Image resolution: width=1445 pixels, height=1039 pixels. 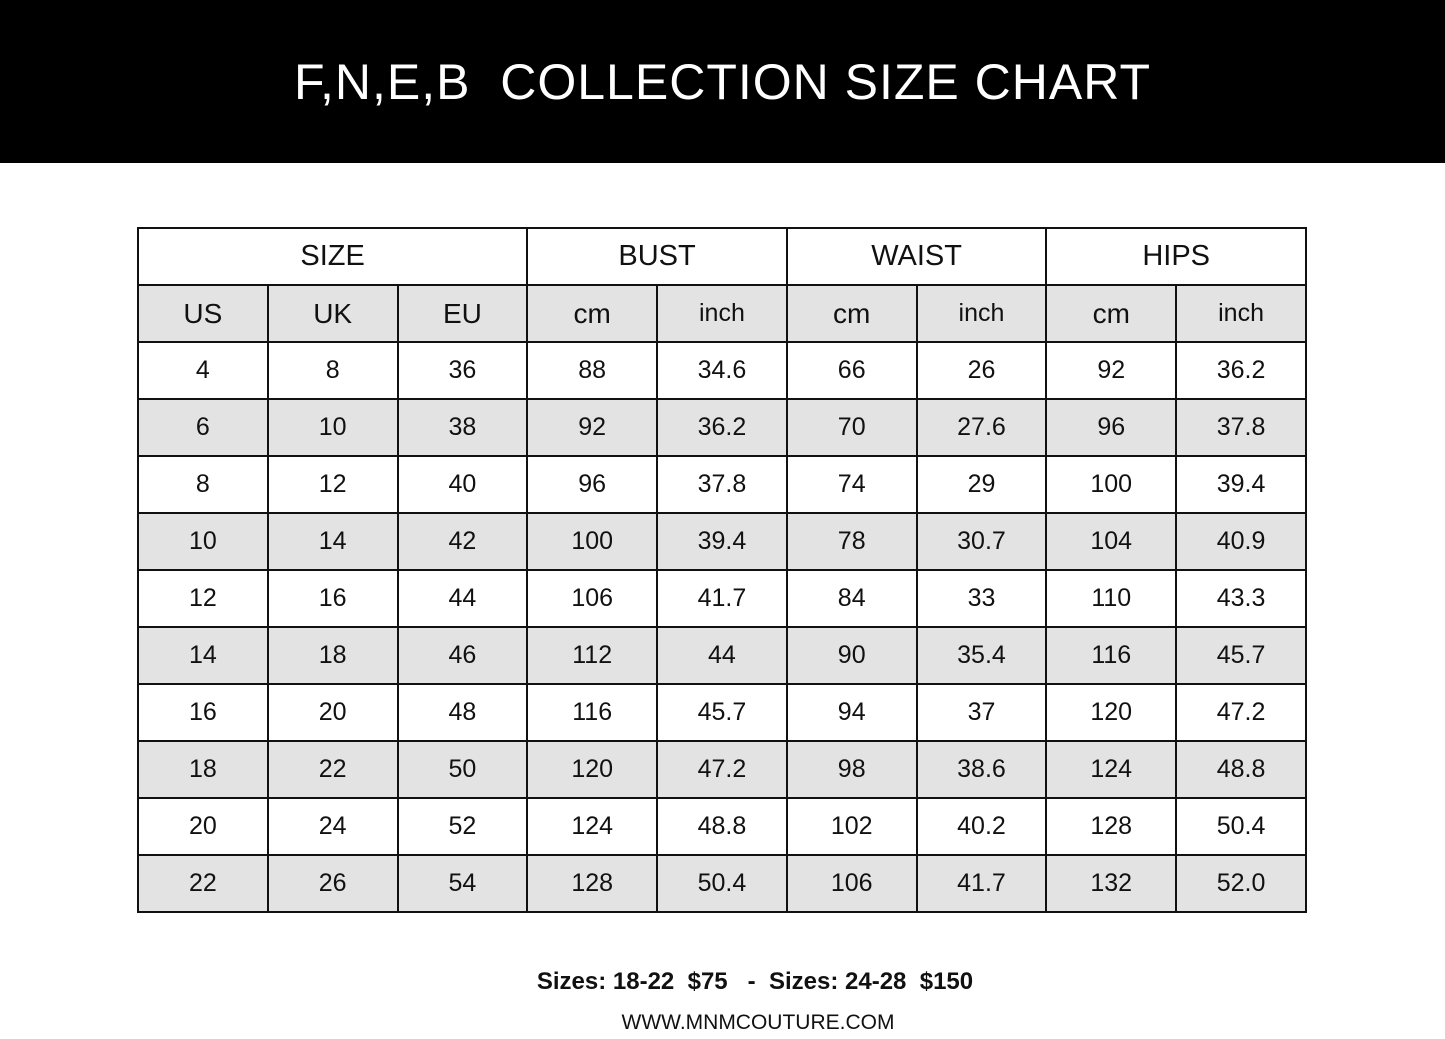 I want to click on table-cell: 48, so click(x=462, y=712).